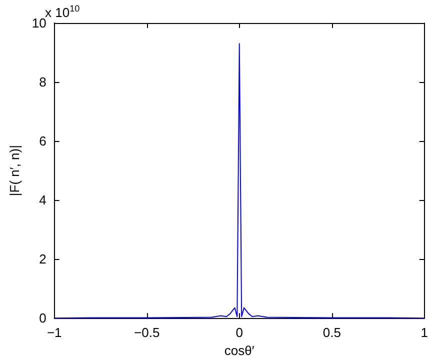 The height and width of the screenshot is (362, 431). Describe the element at coordinates (424, 332) in the screenshot. I see `x-tick-label: 1` at that location.